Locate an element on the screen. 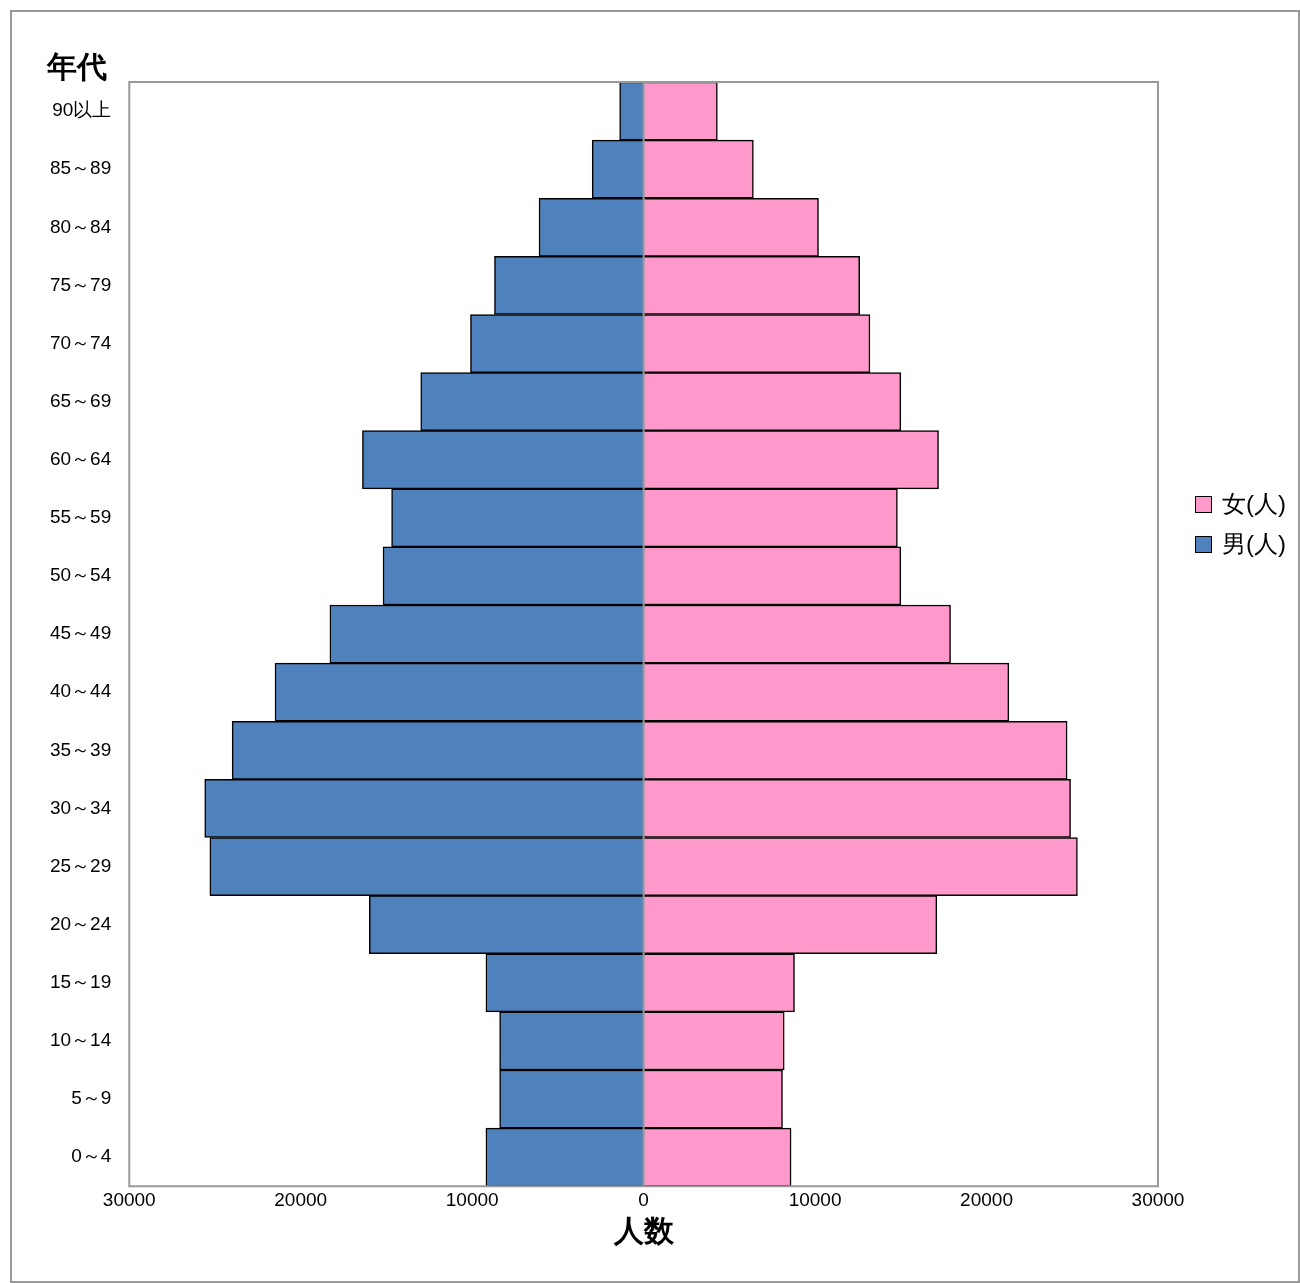  y-tick-label: 85～89 is located at coordinates (80, 168).